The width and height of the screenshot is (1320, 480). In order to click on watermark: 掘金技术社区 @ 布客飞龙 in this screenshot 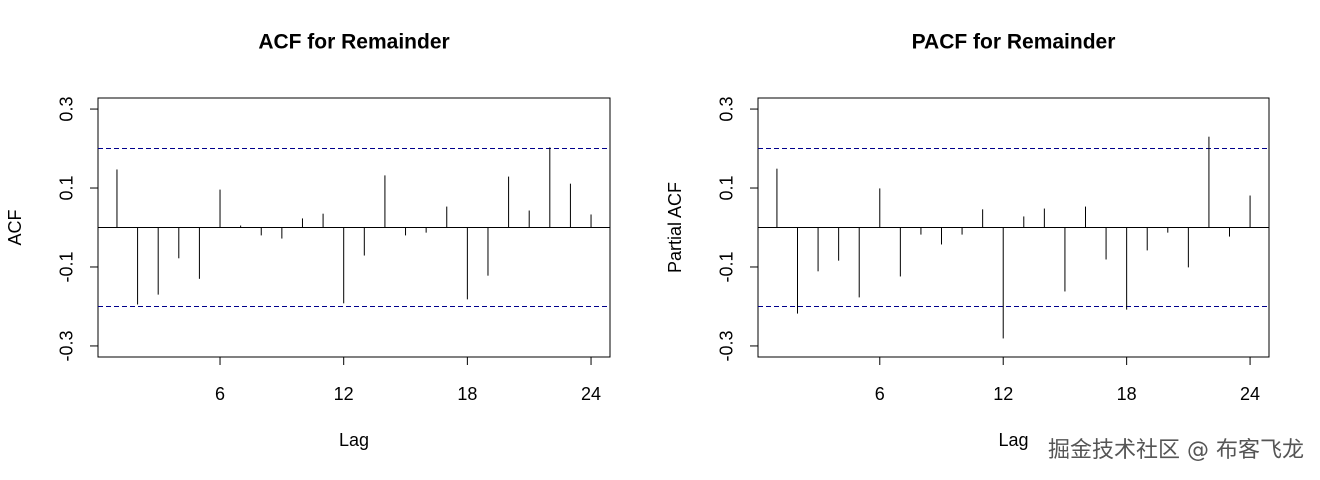, I will do `click(1176, 450)`.